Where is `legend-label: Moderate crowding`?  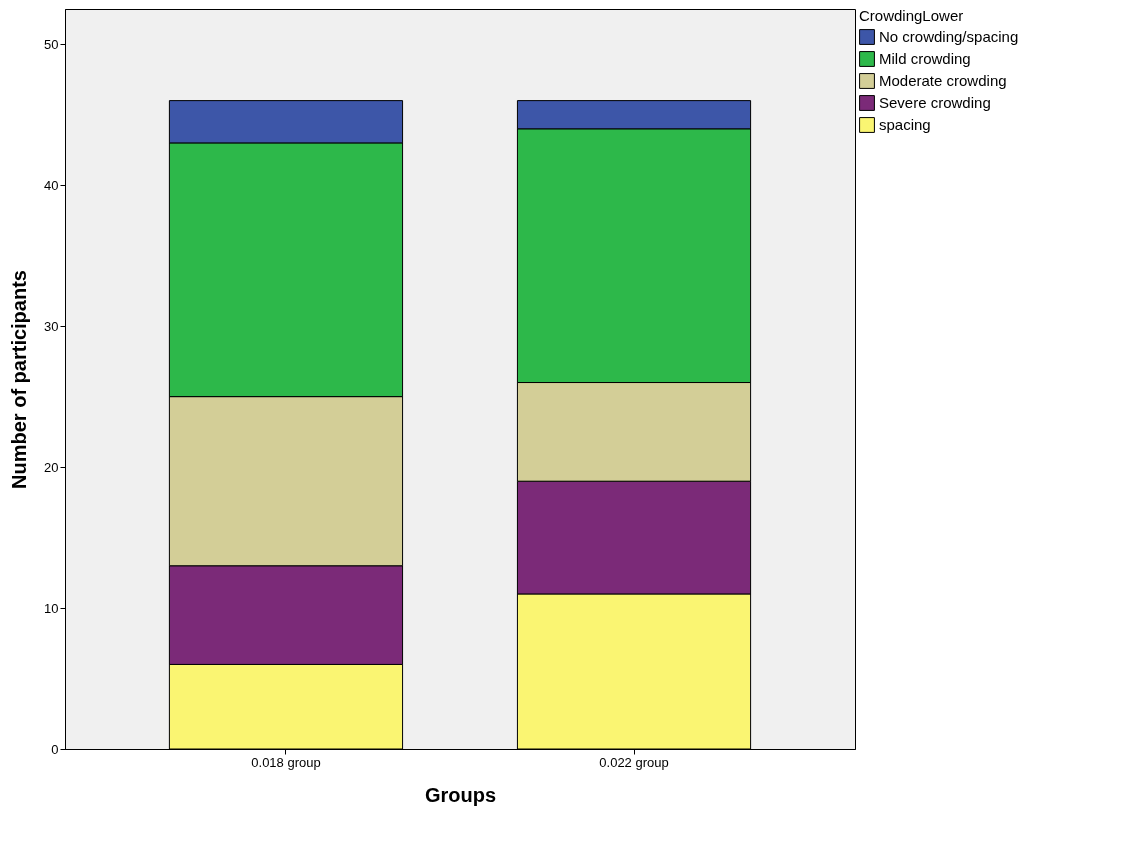 legend-label: Moderate crowding is located at coordinates (943, 80).